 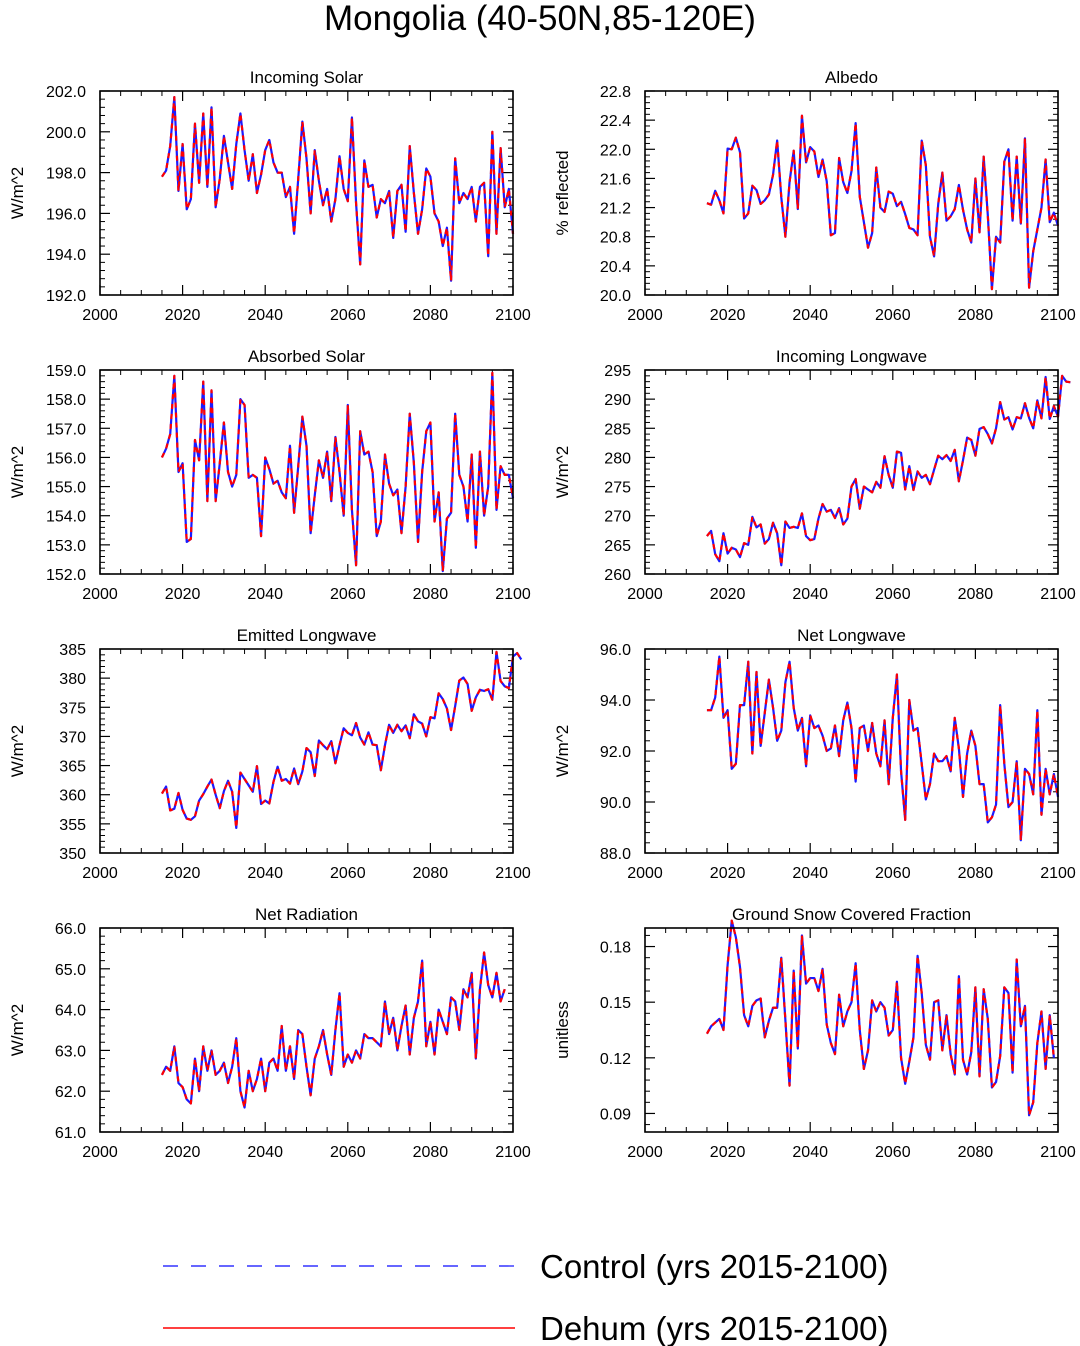 What do you see at coordinates (851, 914) in the screenshot?
I see `panel-title: Ground Snow Covered Fraction` at bounding box center [851, 914].